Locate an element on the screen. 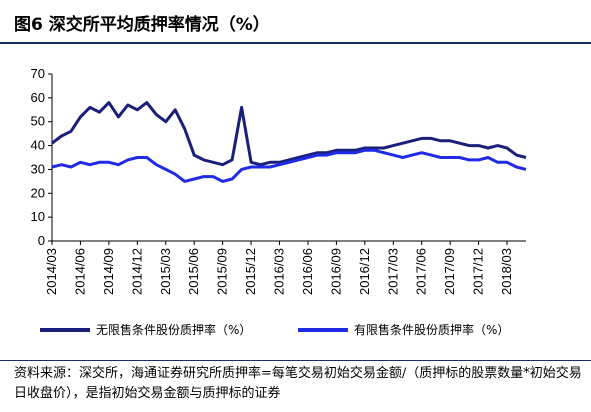  x-tick-label: 2016/12 is located at coordinates (364, 271).